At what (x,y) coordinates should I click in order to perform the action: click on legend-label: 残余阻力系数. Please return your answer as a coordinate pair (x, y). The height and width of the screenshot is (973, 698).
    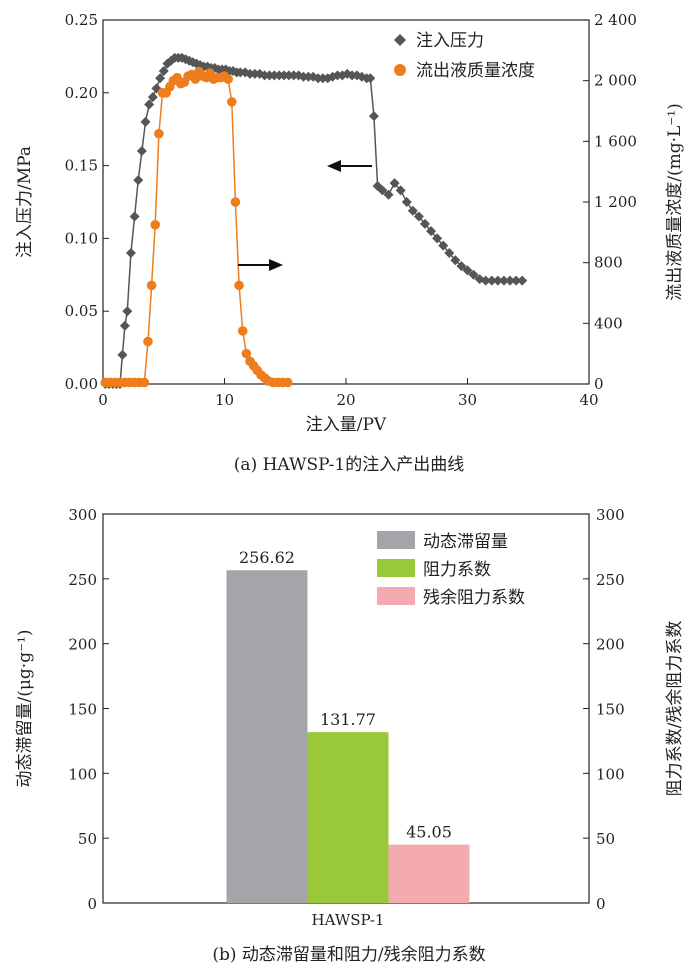
    Looking at the image, I should click on (474, 598).